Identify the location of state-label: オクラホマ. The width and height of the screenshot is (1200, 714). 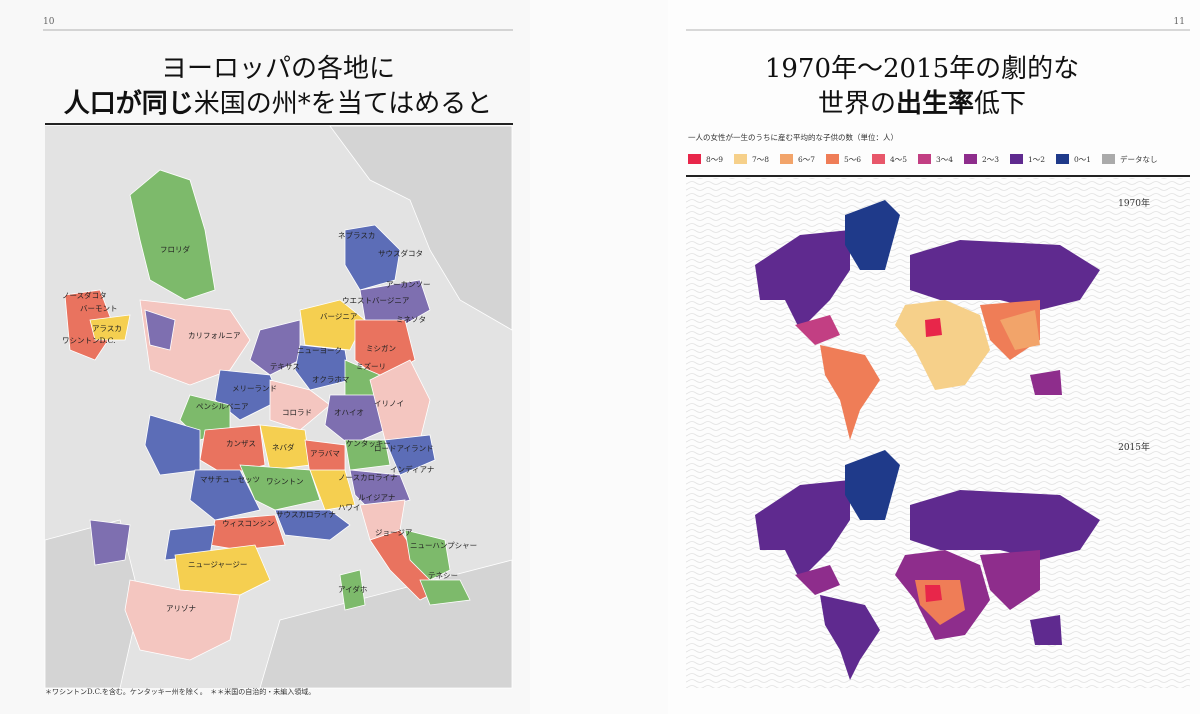
(330, 379).